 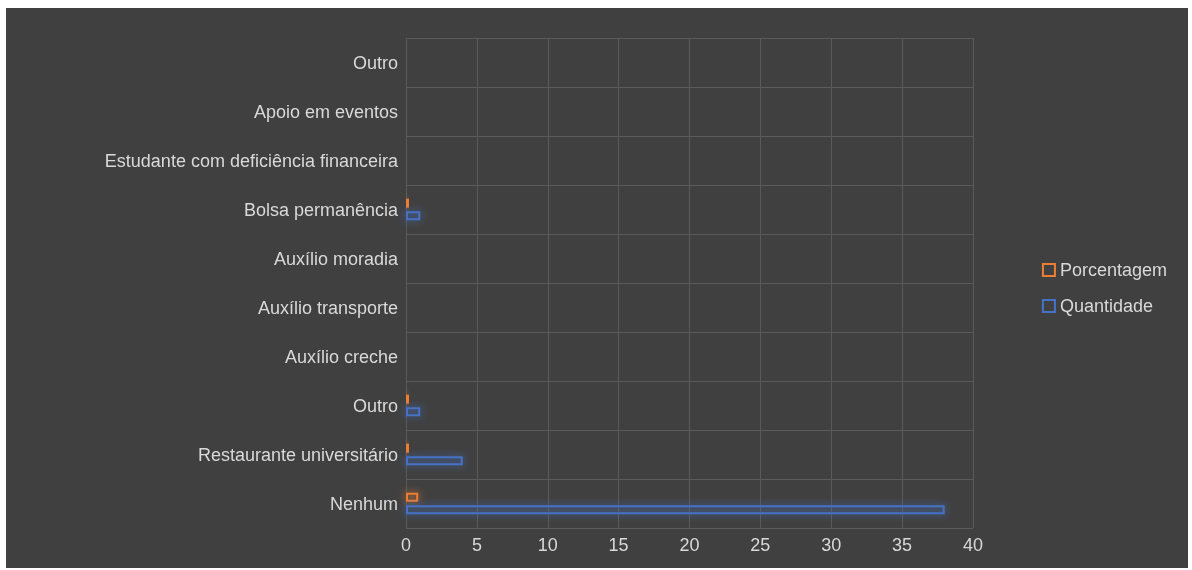 What do you see at coordinates (547, 545) in the screenshot?
I see `x-tick-label: 10` at bounding box center [547, 545].